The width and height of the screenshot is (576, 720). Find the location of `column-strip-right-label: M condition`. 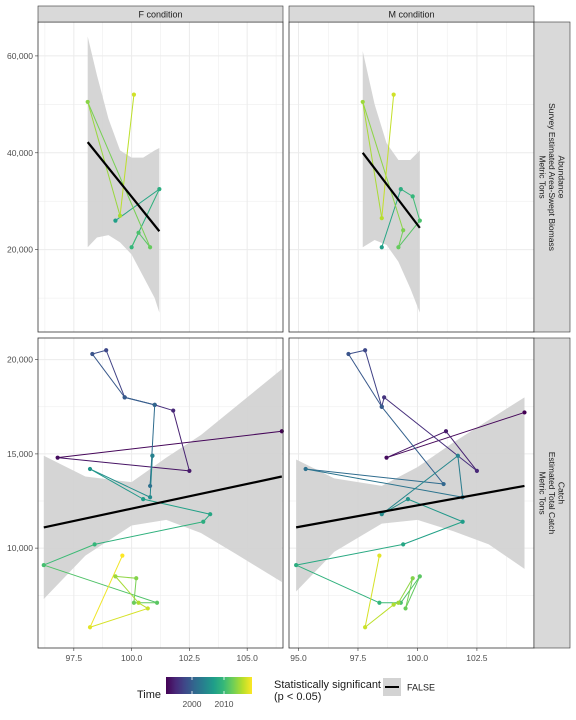

column-strip-right-label: M condition is located at coordinates (411, 15).